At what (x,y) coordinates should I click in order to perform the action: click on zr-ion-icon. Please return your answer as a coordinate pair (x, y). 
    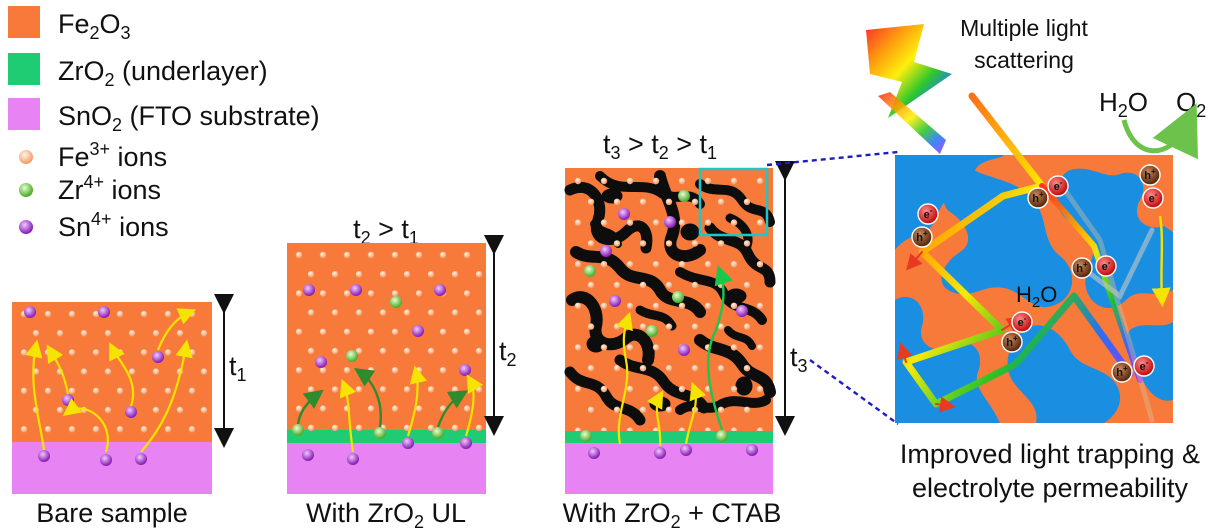
    Looking at the image, I should click on (26, 190).